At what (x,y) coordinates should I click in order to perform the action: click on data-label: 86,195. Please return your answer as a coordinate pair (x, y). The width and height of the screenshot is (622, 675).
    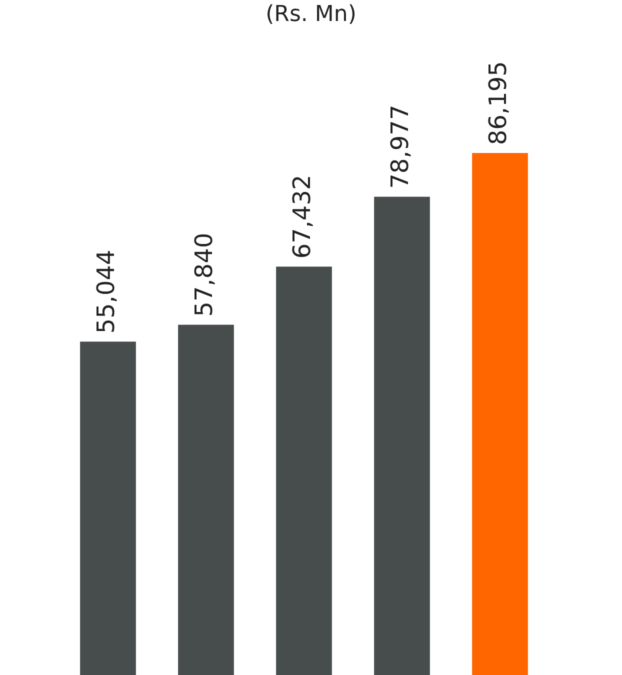
    Looking at the image, I should click on (498, 103).